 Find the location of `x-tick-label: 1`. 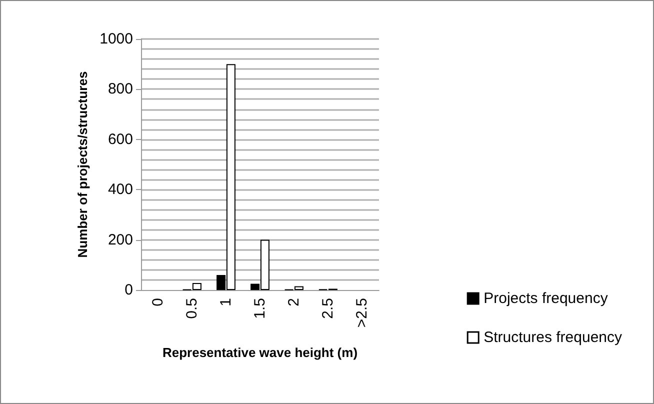

x-tick-label: 1 is located at coordinates (226, 302).